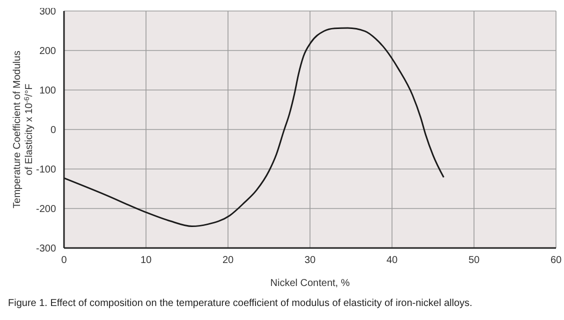 This screenshot has height=320, width=564. What do you see at coordinates (310, 260) in the screenshot?
I see `x-tick-label: 30` at bounding box center [310, 260].